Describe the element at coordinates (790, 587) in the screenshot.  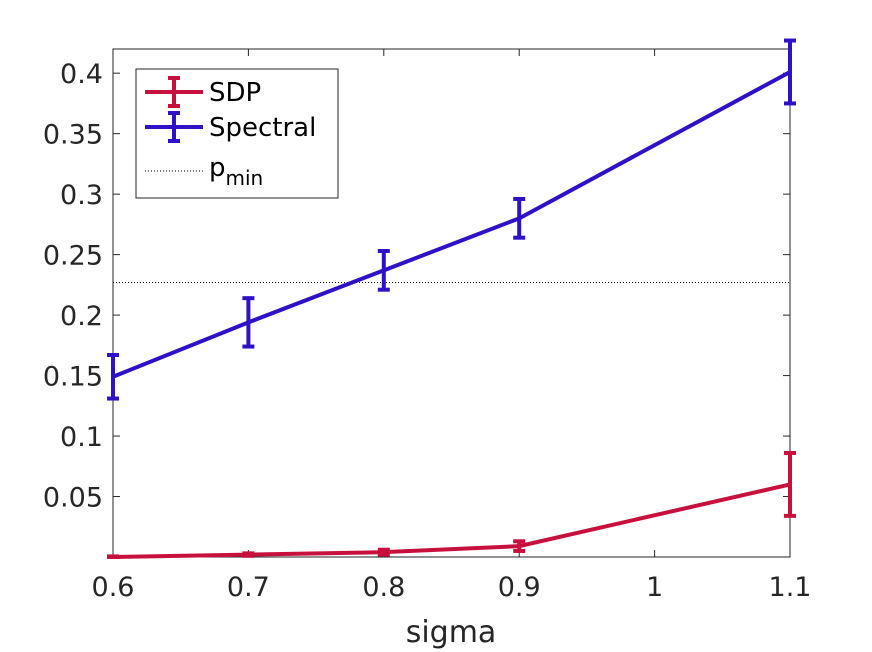
I see `x-tick-label: 1.1` at that location.